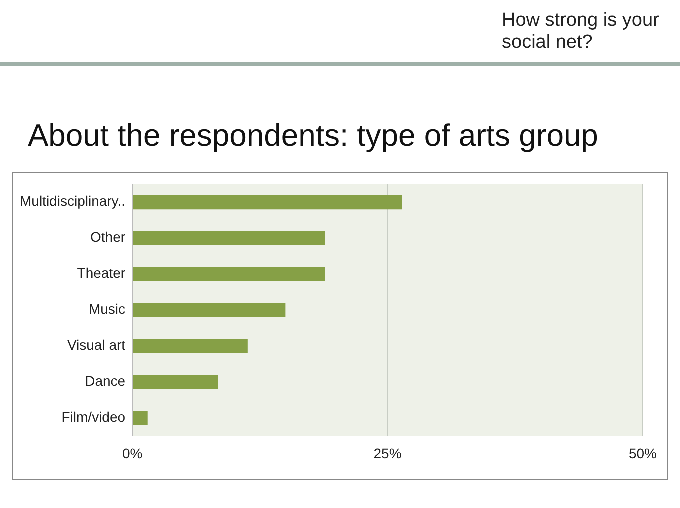  Describe the element at coordinates (132, 453) in the screenshot. I see `x-tick-label: 0%` at that location.